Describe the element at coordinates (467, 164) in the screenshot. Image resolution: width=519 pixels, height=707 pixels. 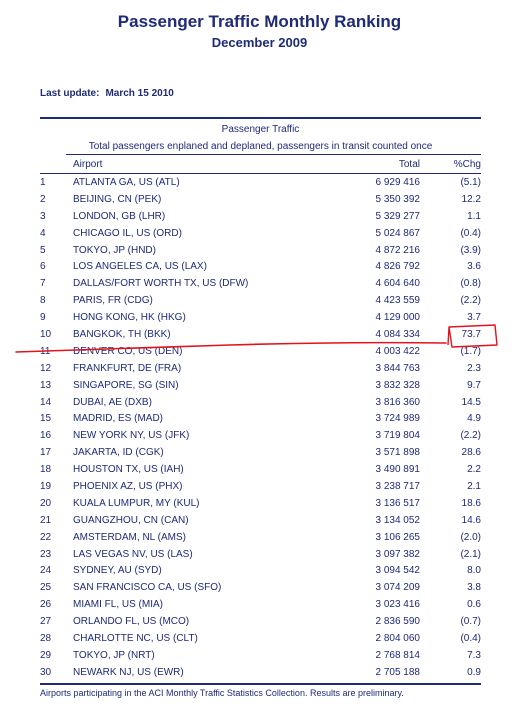
I see `column-header-chg: %Chg` at that location.